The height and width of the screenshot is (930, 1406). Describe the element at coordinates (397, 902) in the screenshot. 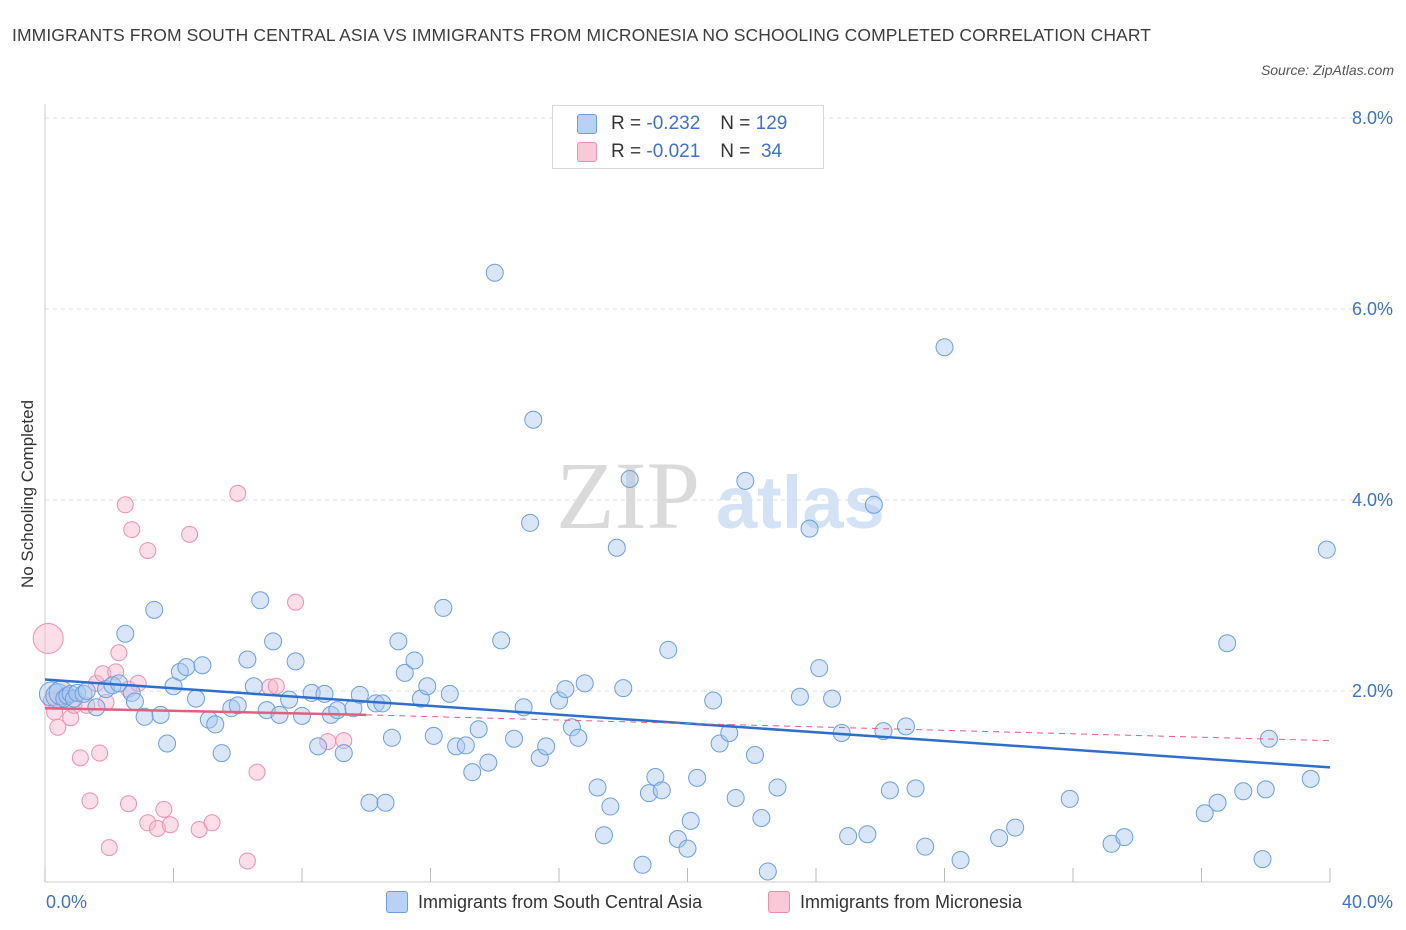

I see `blue-swatch` at that location.